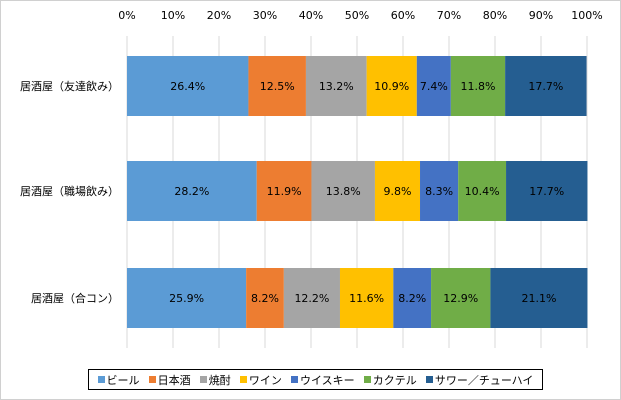 The height and width of the screenshot is (400, 621). I want to click on legend-item: カクテル, so click(390, 380).